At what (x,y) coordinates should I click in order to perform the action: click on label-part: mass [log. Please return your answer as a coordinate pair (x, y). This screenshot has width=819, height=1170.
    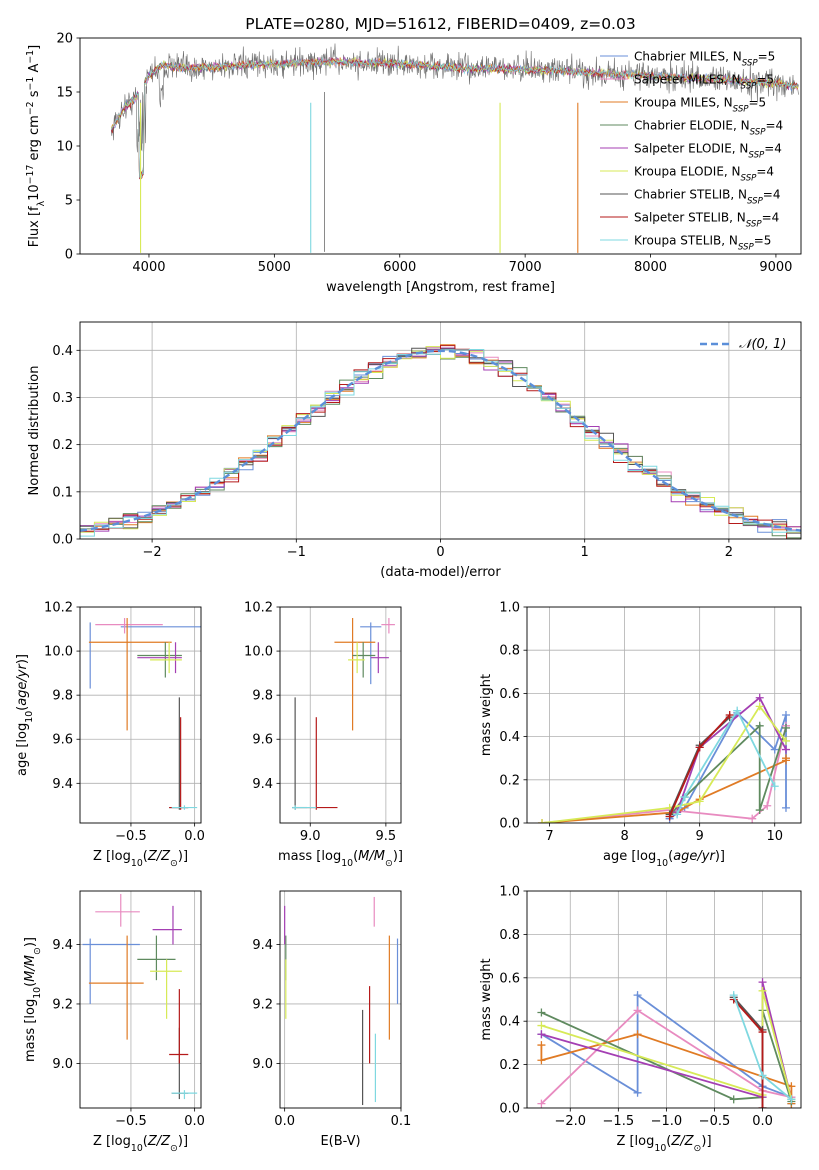
    Looking at the image, I should click on (309, 856).